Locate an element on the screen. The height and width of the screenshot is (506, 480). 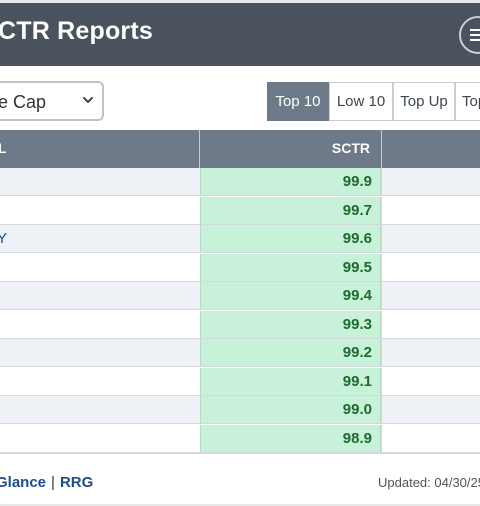
row-sctr-cell: 99.7 is located at coordinates (290, 210).